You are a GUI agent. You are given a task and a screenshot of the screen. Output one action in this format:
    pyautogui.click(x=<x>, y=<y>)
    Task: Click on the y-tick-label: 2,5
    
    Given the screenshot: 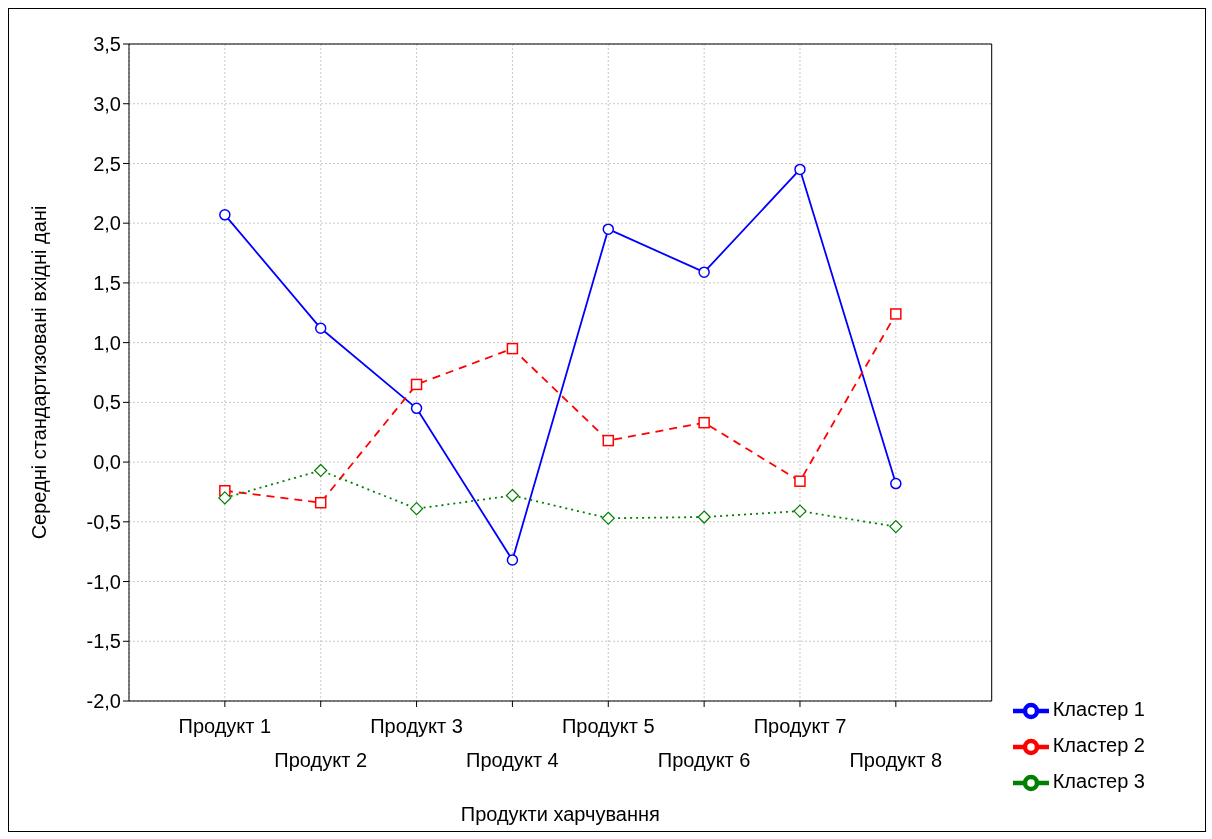 What is the action you would take?
    pyautogui.click(x=107, y=163)
    